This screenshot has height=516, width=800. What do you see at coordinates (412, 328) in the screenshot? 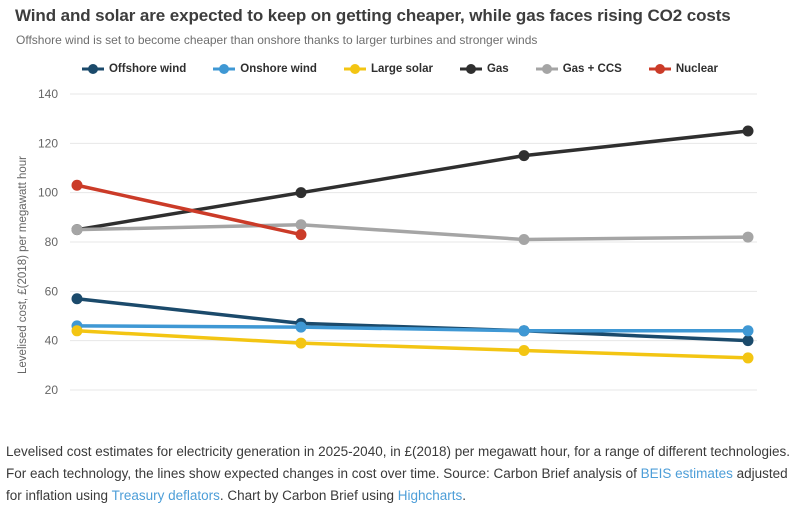
I see `series-line-onshore-wind` at bounding box center [412, 328].